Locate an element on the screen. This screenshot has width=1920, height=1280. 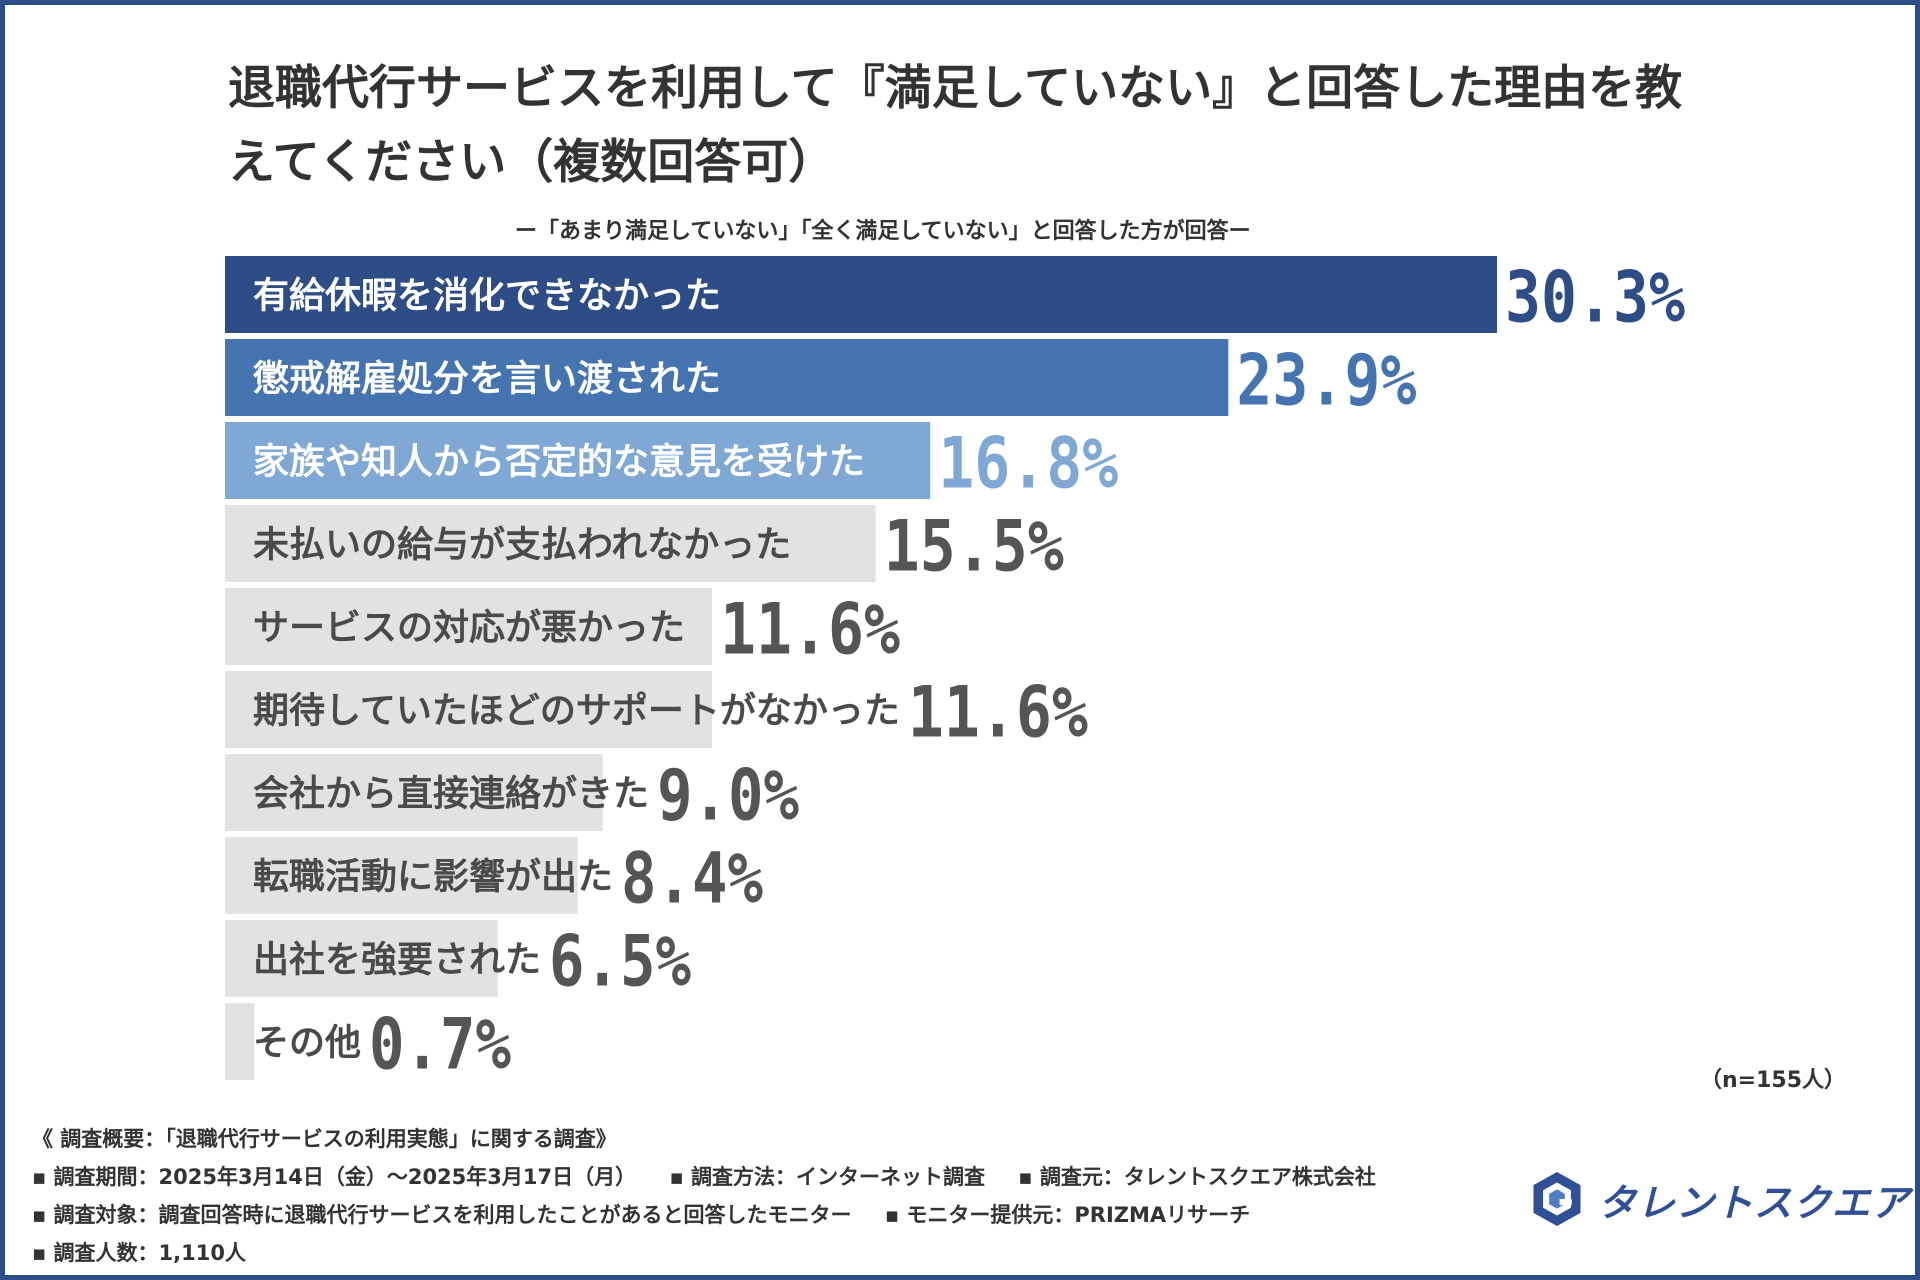
bar-value-7: 9.0% is located at coordinates (728, 796).